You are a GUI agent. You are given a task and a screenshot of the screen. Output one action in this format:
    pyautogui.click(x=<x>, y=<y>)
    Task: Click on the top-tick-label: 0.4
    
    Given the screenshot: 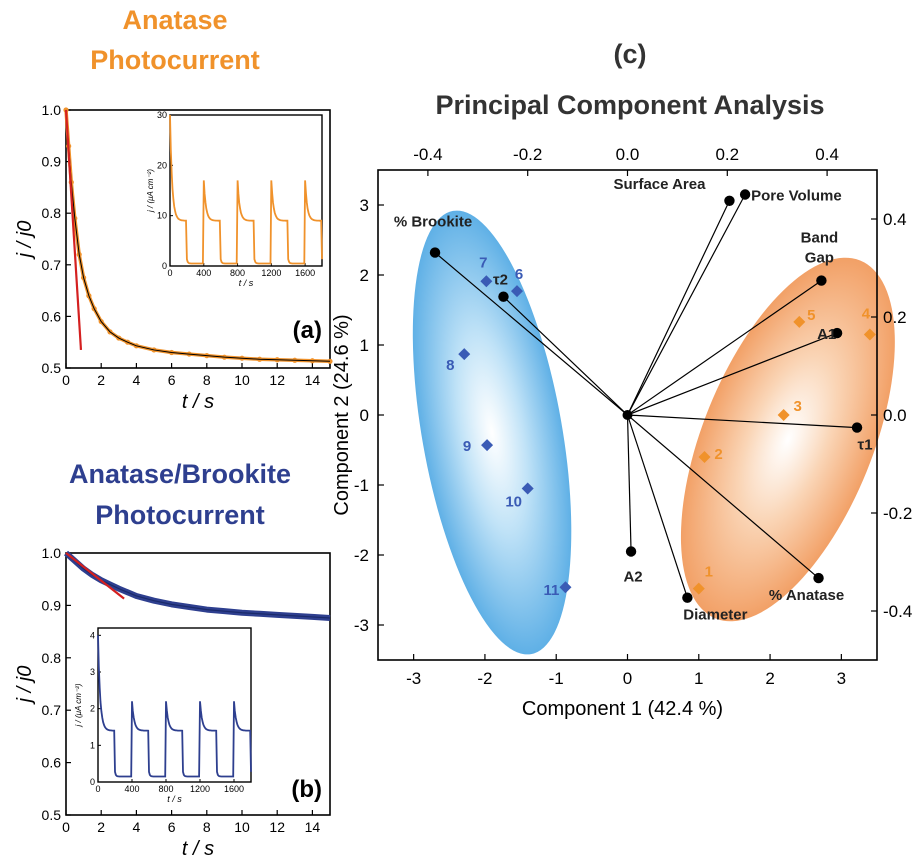 What is the action you would take?
    pyautogui.click(x=827, y=154)
    